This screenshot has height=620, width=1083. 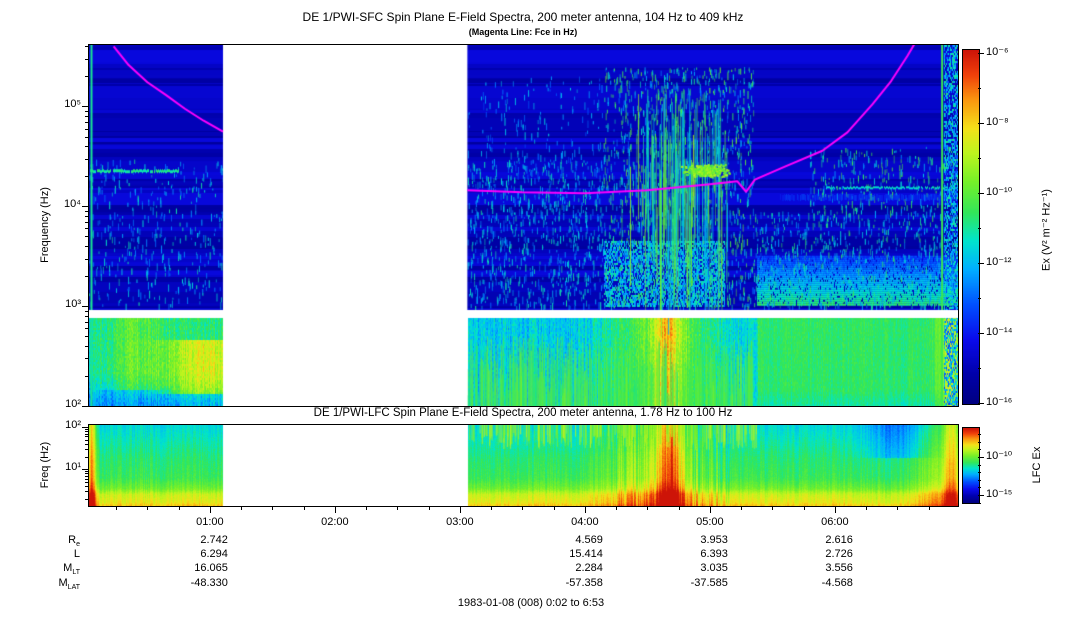 I want to click on sfc-colorbar, so click(x=971, y=227).